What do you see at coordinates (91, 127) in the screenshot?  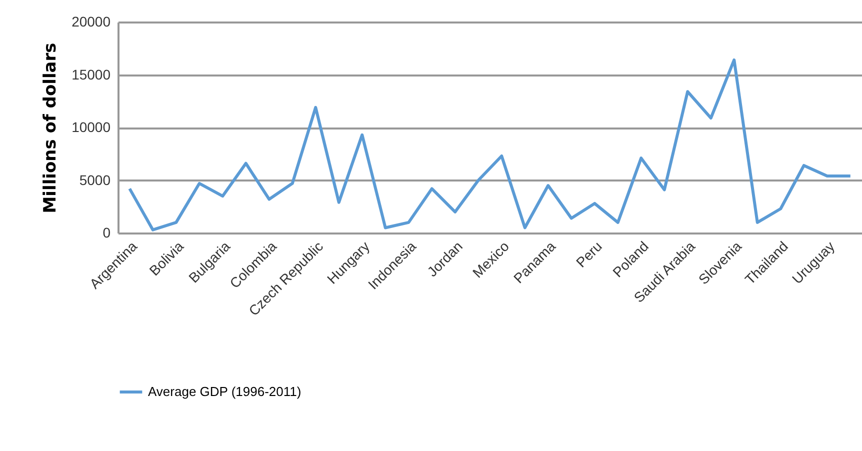 I see `y-tick-label: 10000` at bounding box center [91, 127].